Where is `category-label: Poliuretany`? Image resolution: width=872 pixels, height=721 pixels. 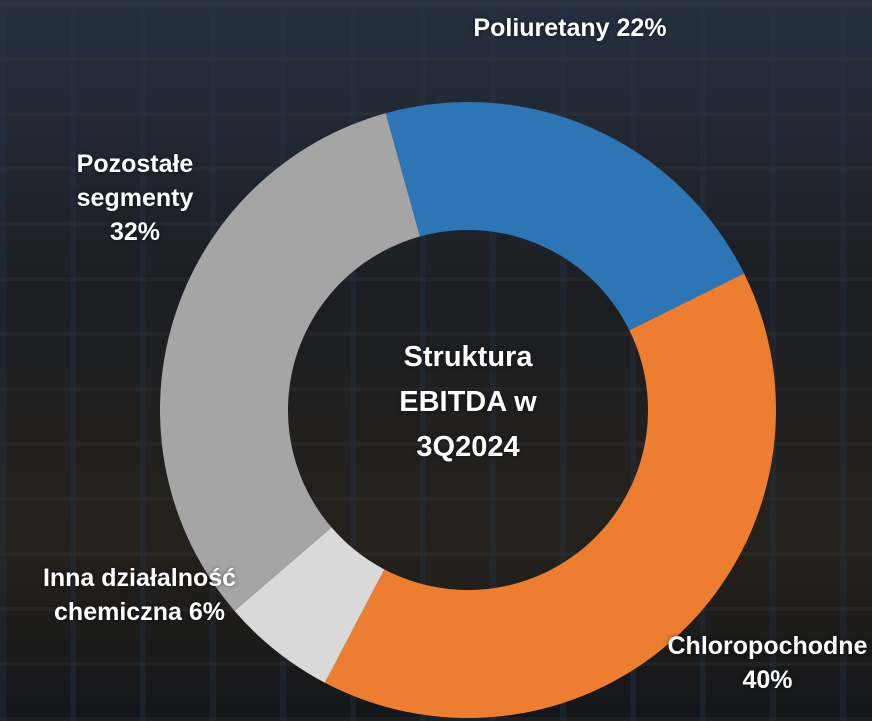 category-label: Poliuretany is located at coordinates (541, 28).